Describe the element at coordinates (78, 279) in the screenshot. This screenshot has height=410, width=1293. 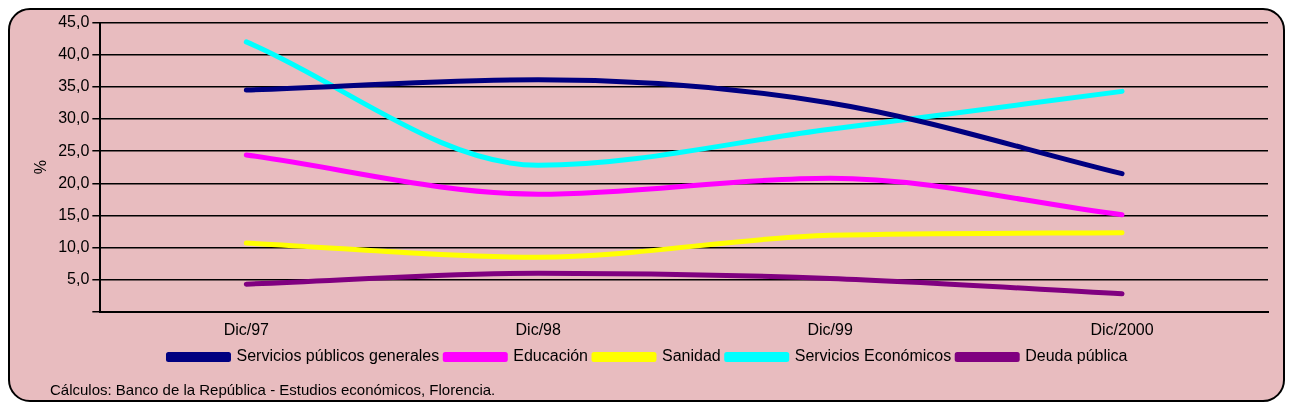
I see `y-tick-label: 5,0` at that location.